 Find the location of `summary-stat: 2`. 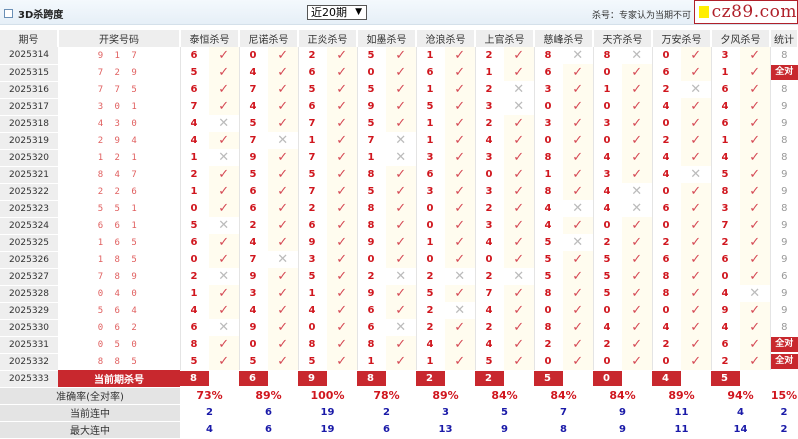

summary-stat: 2 is located at coordinates (784, 412).